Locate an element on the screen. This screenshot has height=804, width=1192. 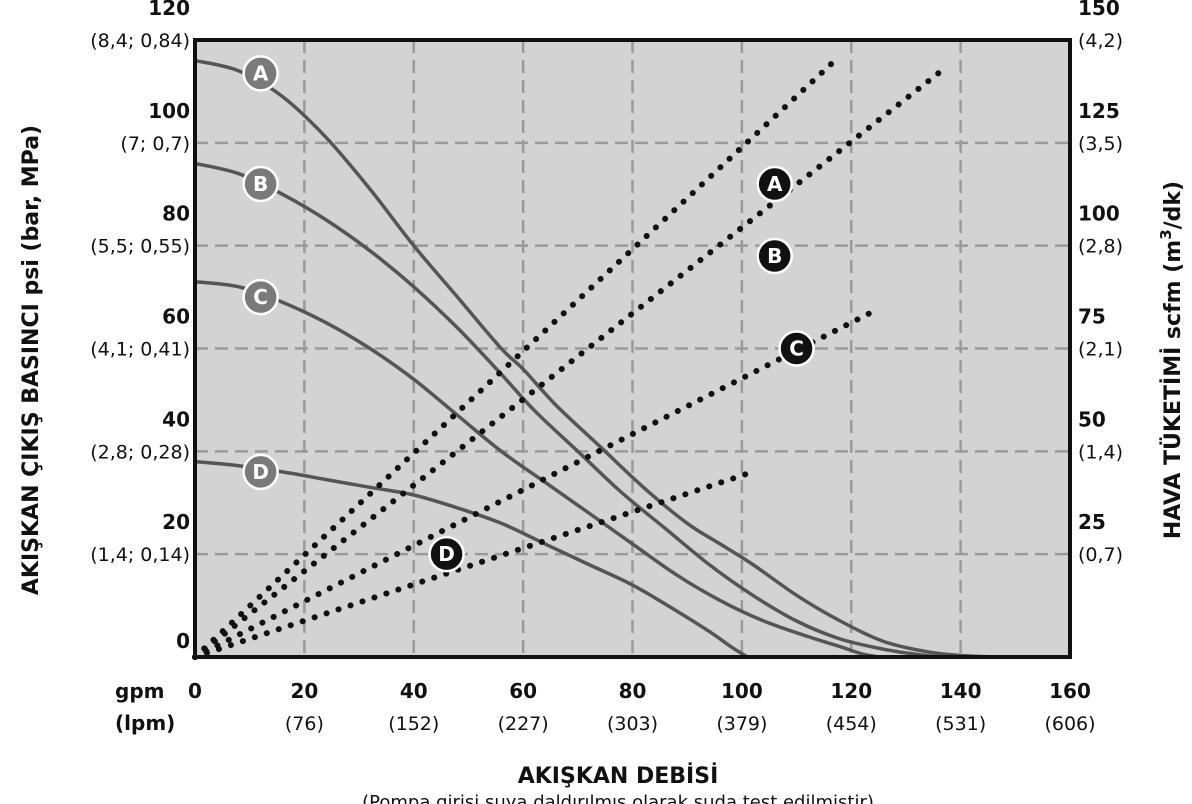
pressure-marker-b: B is located at coordinates (260, 184).